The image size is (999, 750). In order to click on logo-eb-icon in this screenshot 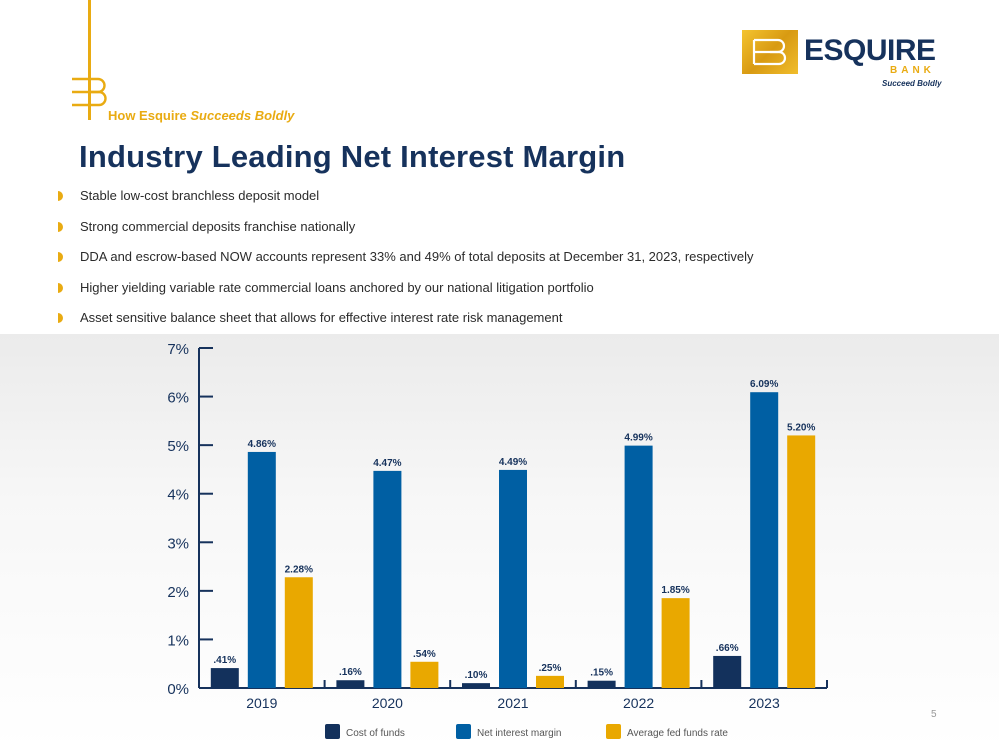, I will do `click(769, 52)`.